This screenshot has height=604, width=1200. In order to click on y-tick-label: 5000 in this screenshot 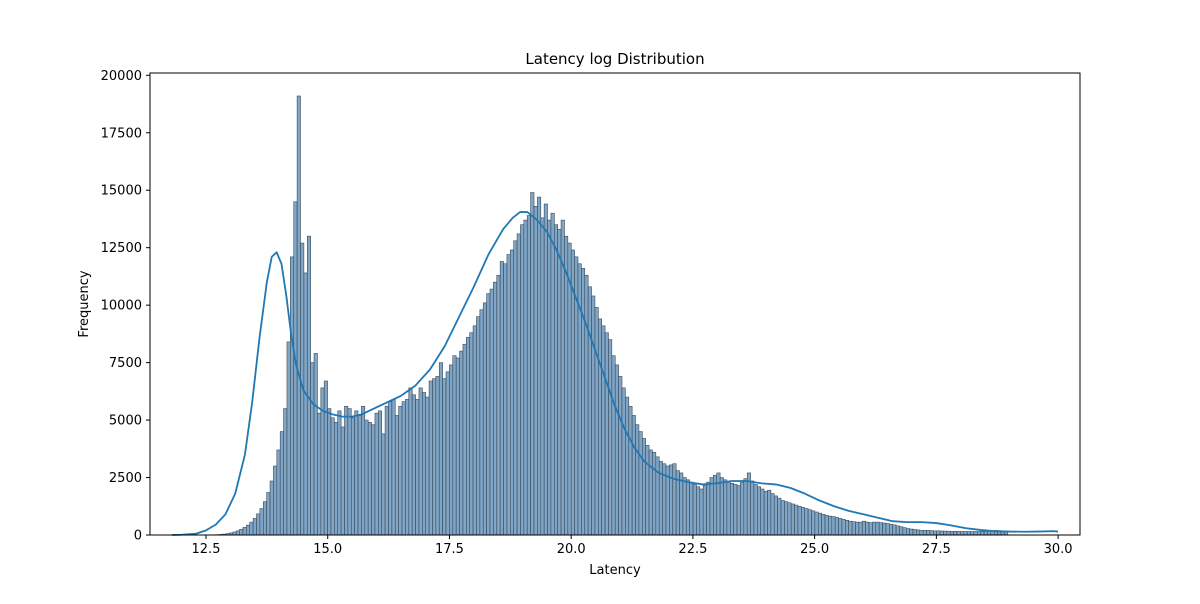, I will do `click(125, 421)`.